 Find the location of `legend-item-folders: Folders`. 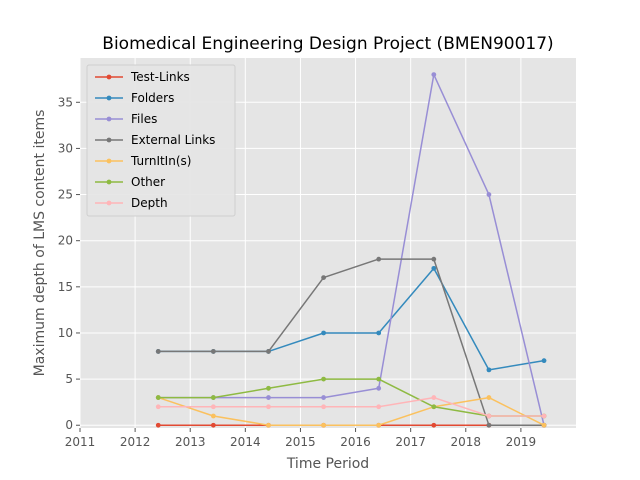

legend-item-folders: Folders is located at coordinates (134, 98).